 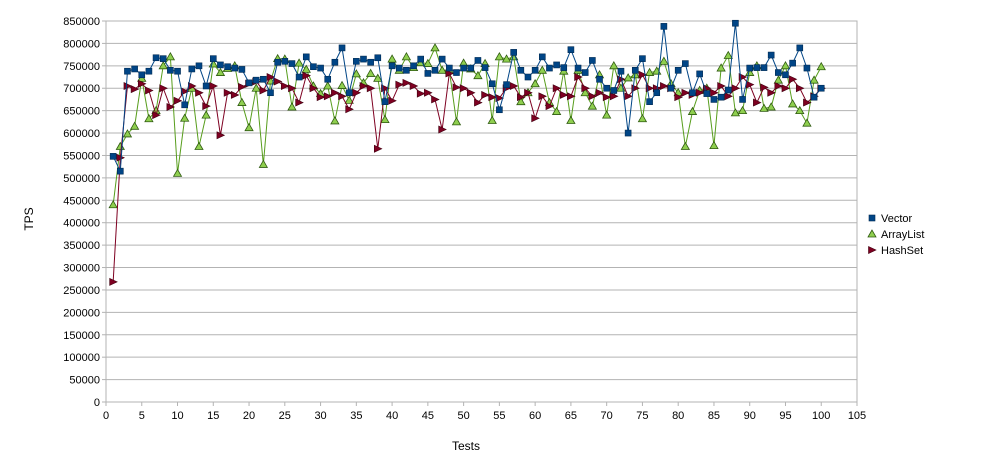 What do you see at coordinates (81, 156) in the screenshot?
I see `y-tick-label-11: 550000` at bounding box center [81, 156].